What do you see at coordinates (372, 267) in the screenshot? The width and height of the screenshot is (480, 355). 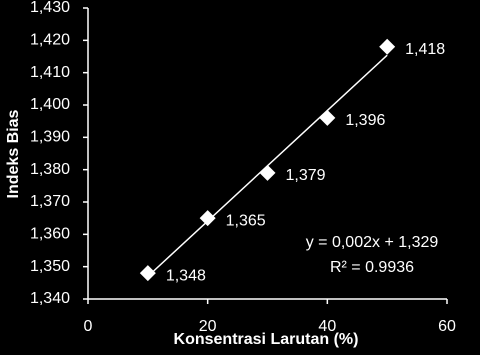 I see `annotation: R² = 0.9936` at bounding box center [372, 267].